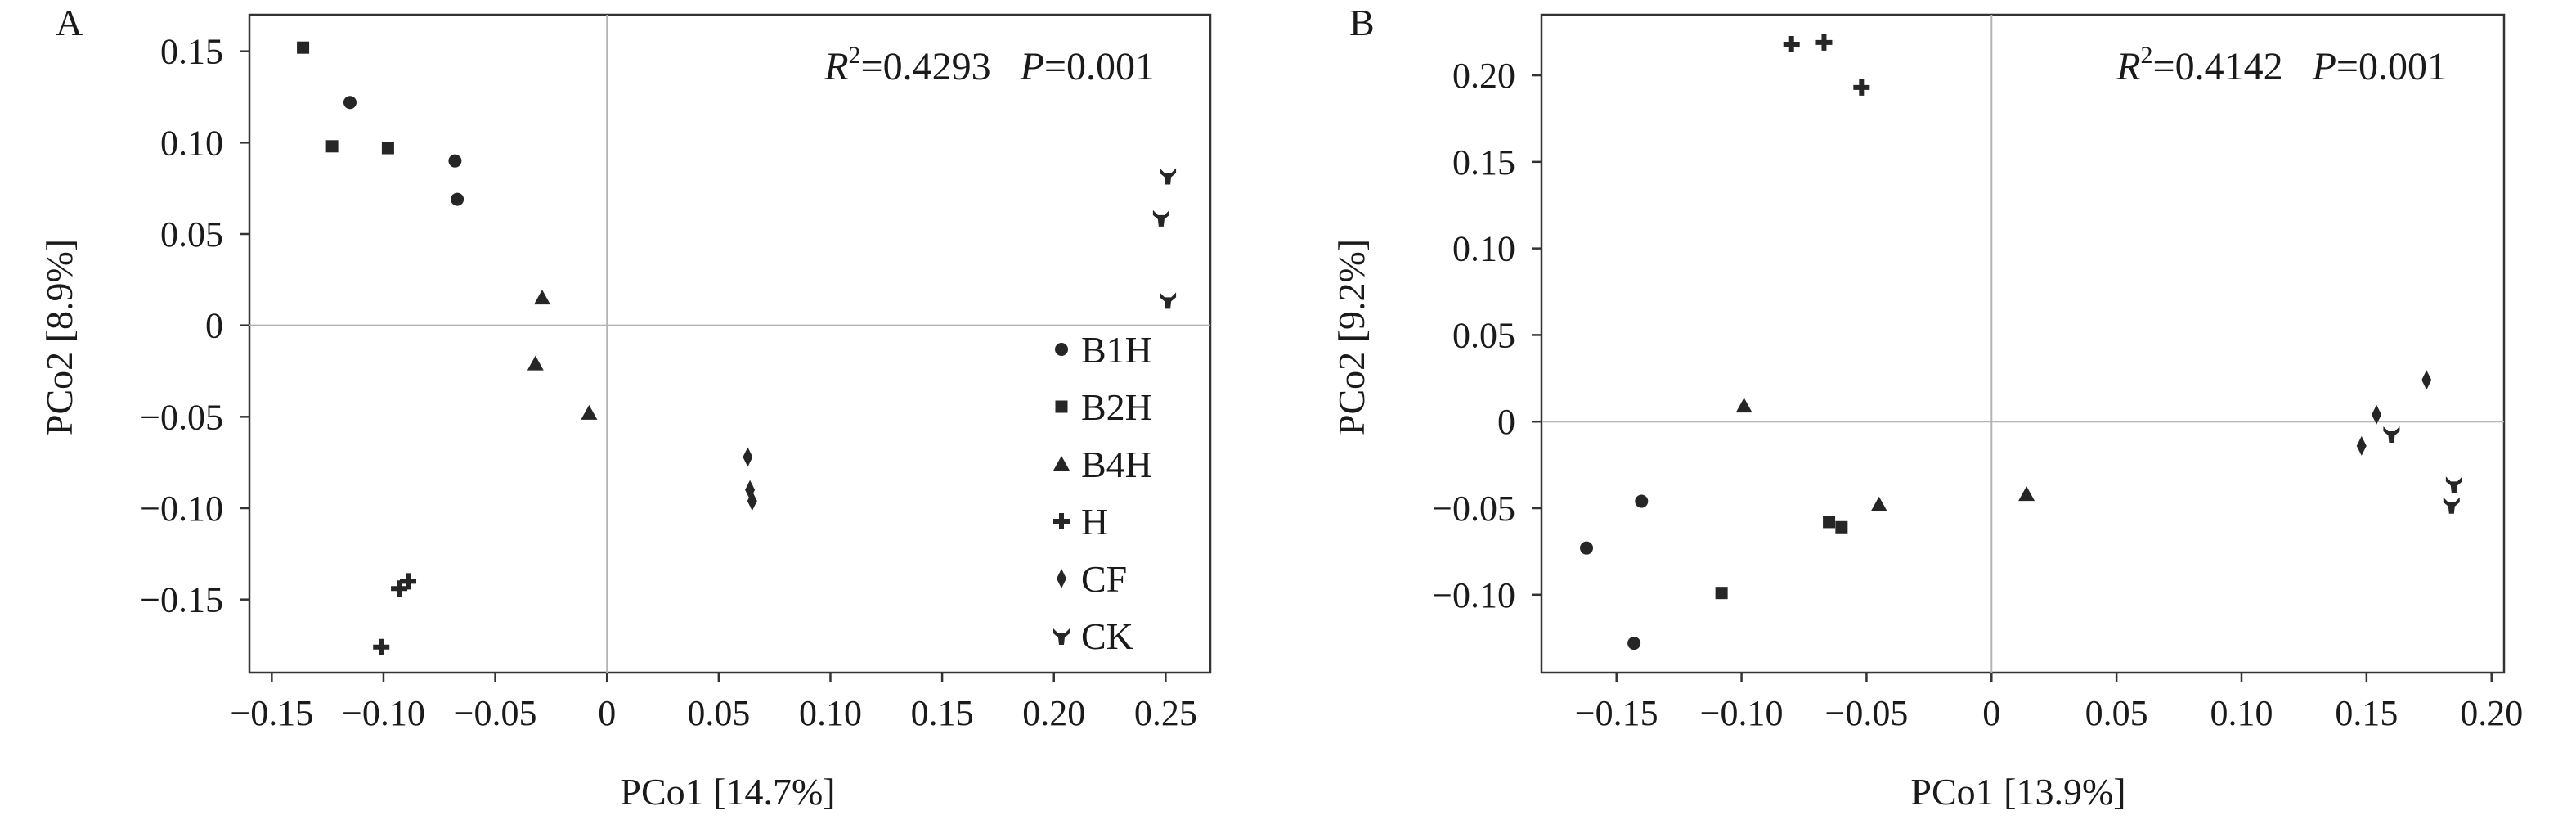 This screenshot has width=2576, height=824. I want to click on legend-item-cf: CF, so click(1092, 579).